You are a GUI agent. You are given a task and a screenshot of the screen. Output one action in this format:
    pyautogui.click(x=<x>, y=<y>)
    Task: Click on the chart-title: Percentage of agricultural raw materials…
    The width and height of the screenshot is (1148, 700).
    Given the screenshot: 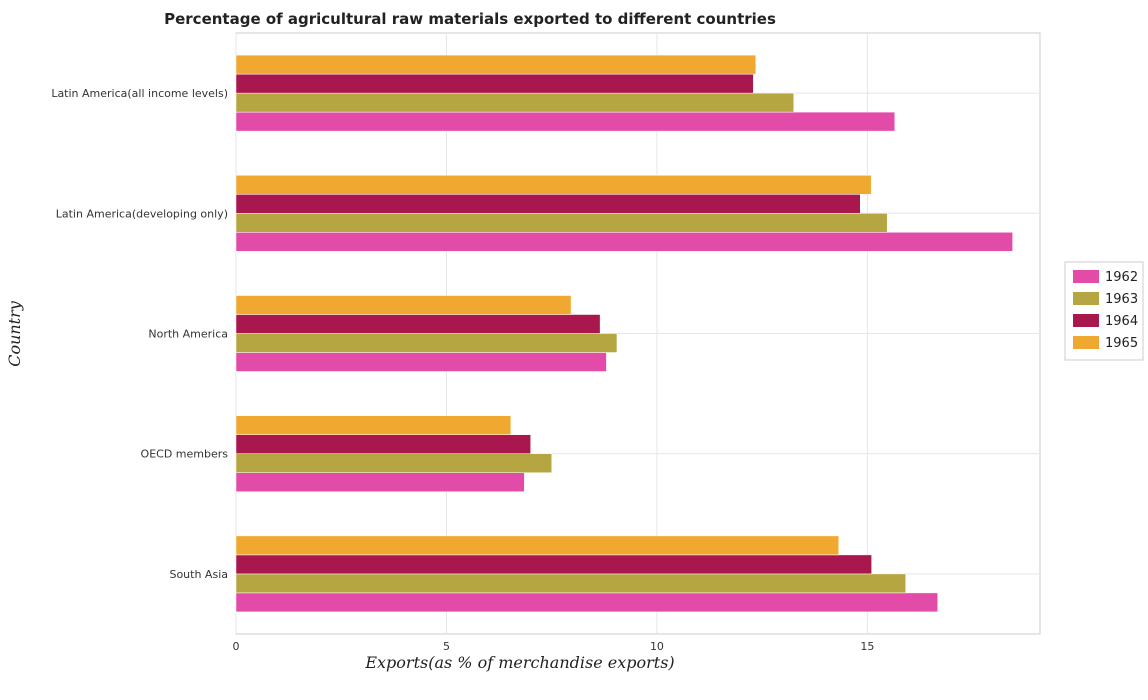 What is the action you would take?
    pyautogui.click(x=470, y=19)
    